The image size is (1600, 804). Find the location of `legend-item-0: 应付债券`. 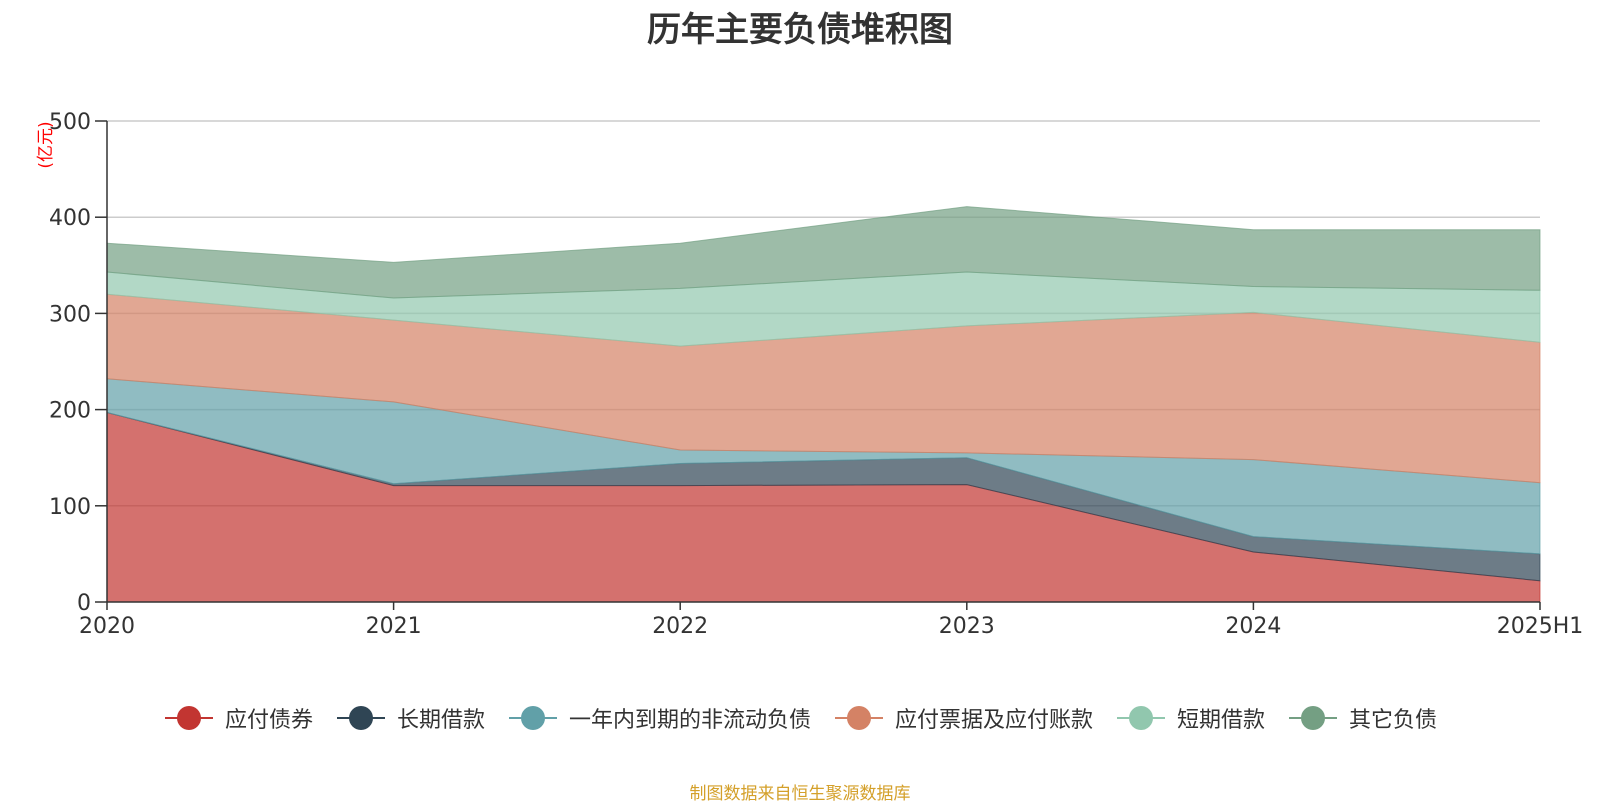

legend-item-0: 应付债券 is located at coordinates (238, 718).